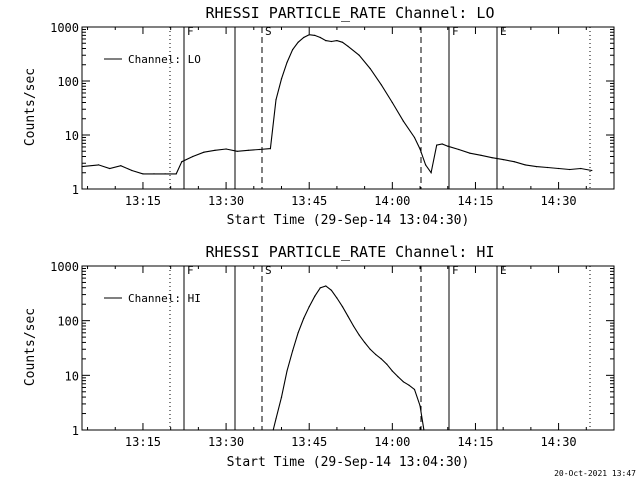 This screenshot has height=480, width=640. I want to click on lo-chart-title: RHESSI PARTICLE_RATE Channel: LO, so click(350, 13).